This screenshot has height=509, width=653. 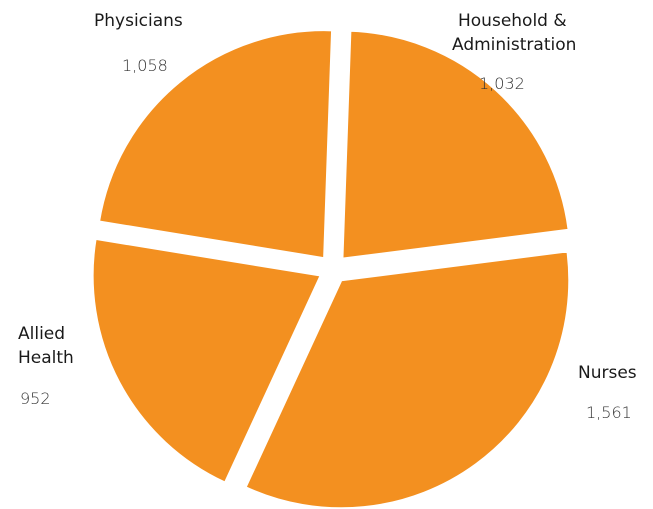 What do you see at coordinates (42, 334) in the screenshot?
I see `label-allied-line1: Allied` at bounding box center [42, 334].